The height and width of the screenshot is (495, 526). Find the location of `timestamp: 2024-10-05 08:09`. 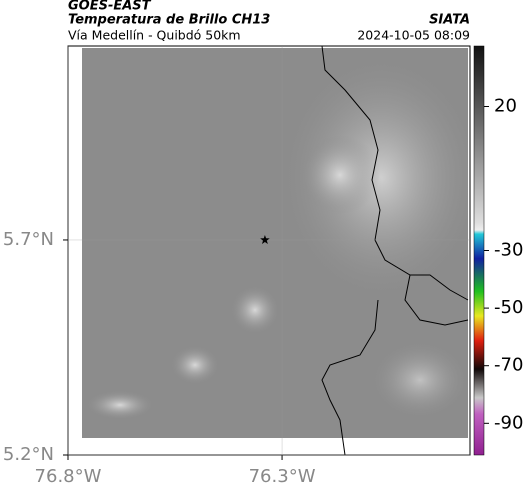

timestamp: 2024-10-05 08:09 is located at coordinates (413, 35).